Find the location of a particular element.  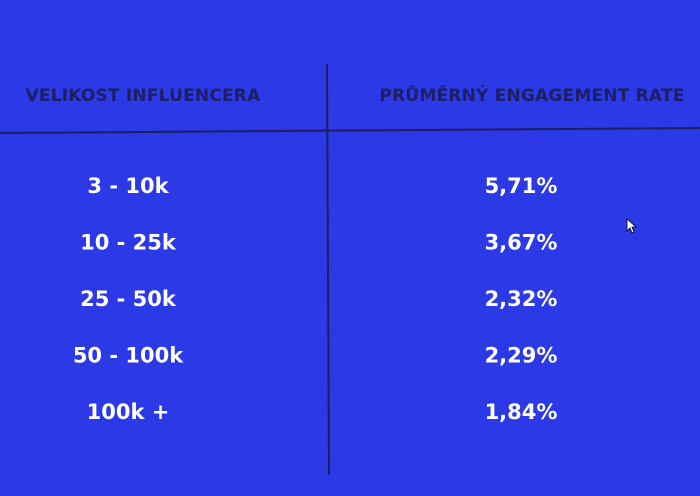

table-cell: 1,84% is located at coordinates (521, 412).